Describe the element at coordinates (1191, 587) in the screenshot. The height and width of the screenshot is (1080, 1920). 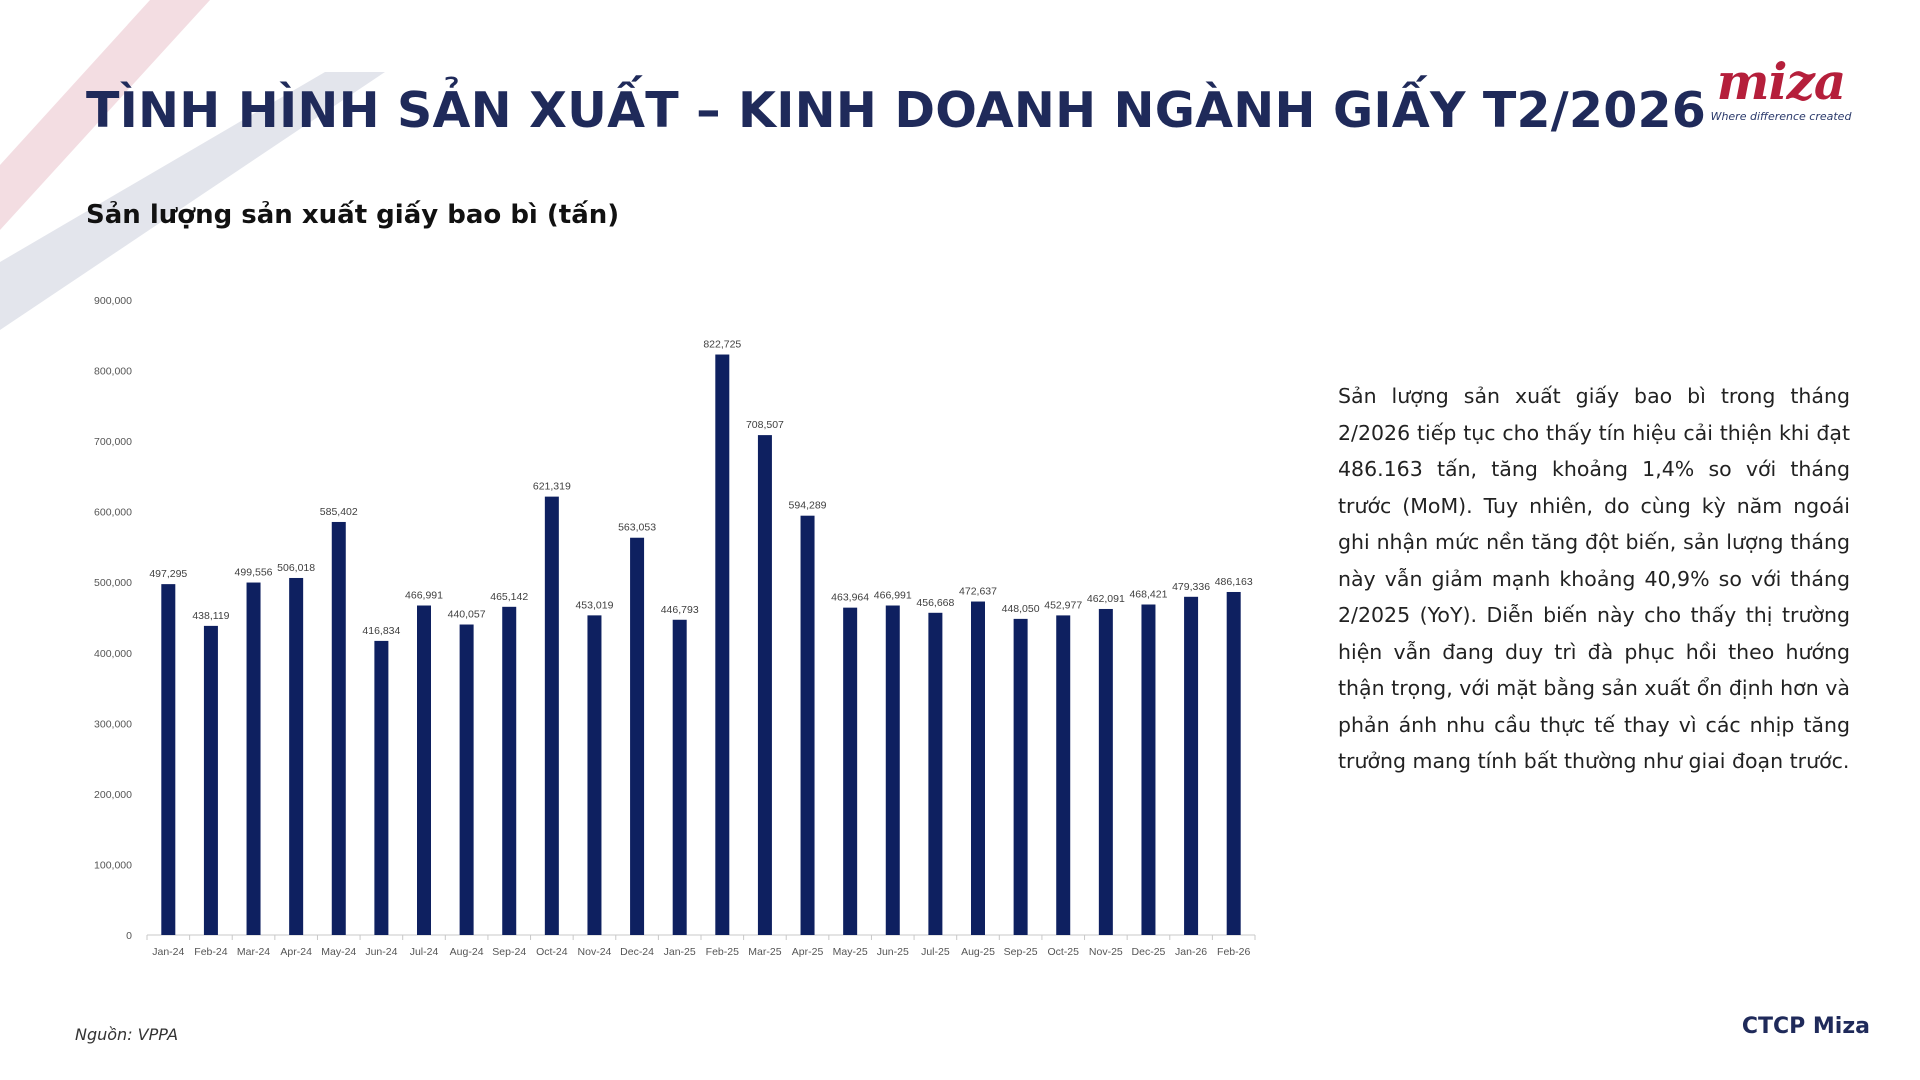
I see `data-label: 479,336` at that location.